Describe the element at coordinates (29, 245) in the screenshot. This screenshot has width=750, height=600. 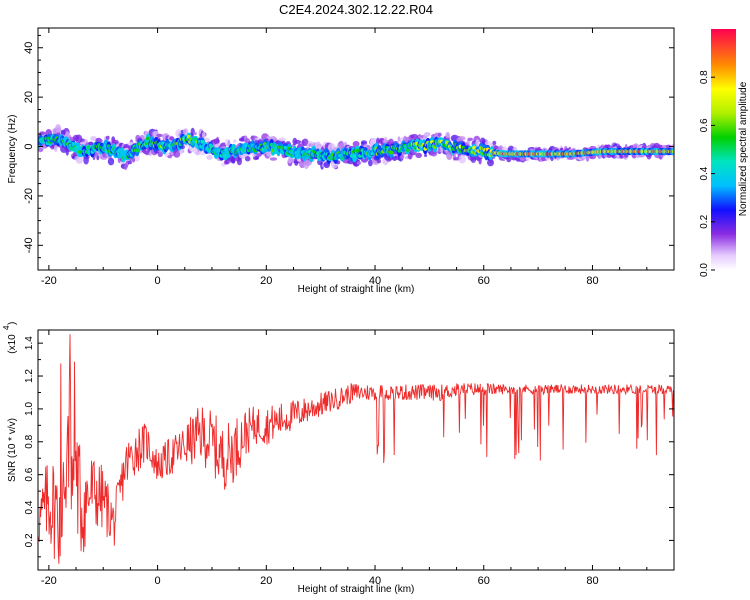
I see `spectrogram-y-tick-label: -40` at that location.